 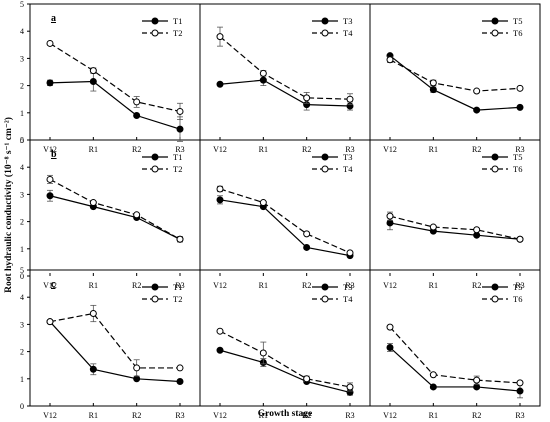 I want to click on x-axis-title: Growth stage, so click(x=285, y=414).